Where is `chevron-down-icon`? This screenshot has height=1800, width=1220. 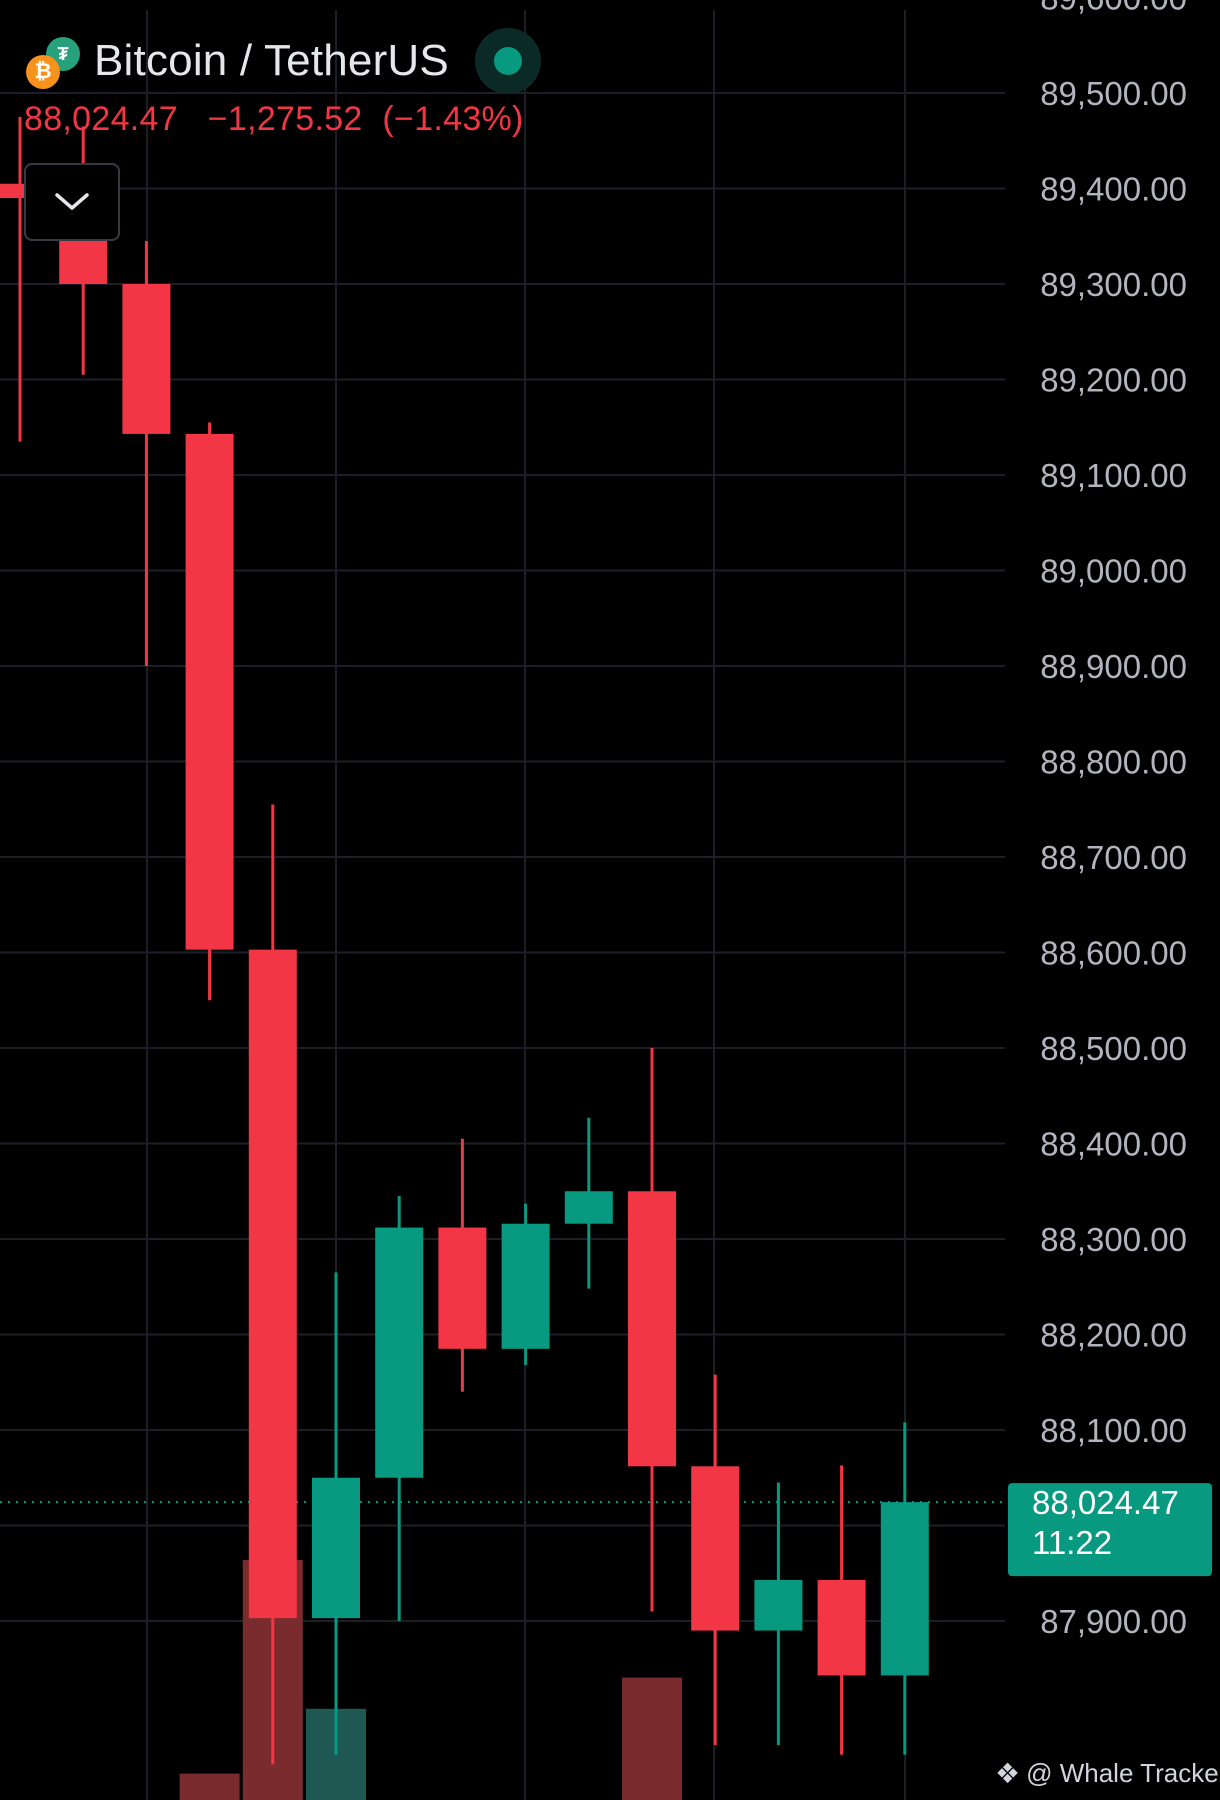 chevron-down-icon is located at coordinates (72, 201).